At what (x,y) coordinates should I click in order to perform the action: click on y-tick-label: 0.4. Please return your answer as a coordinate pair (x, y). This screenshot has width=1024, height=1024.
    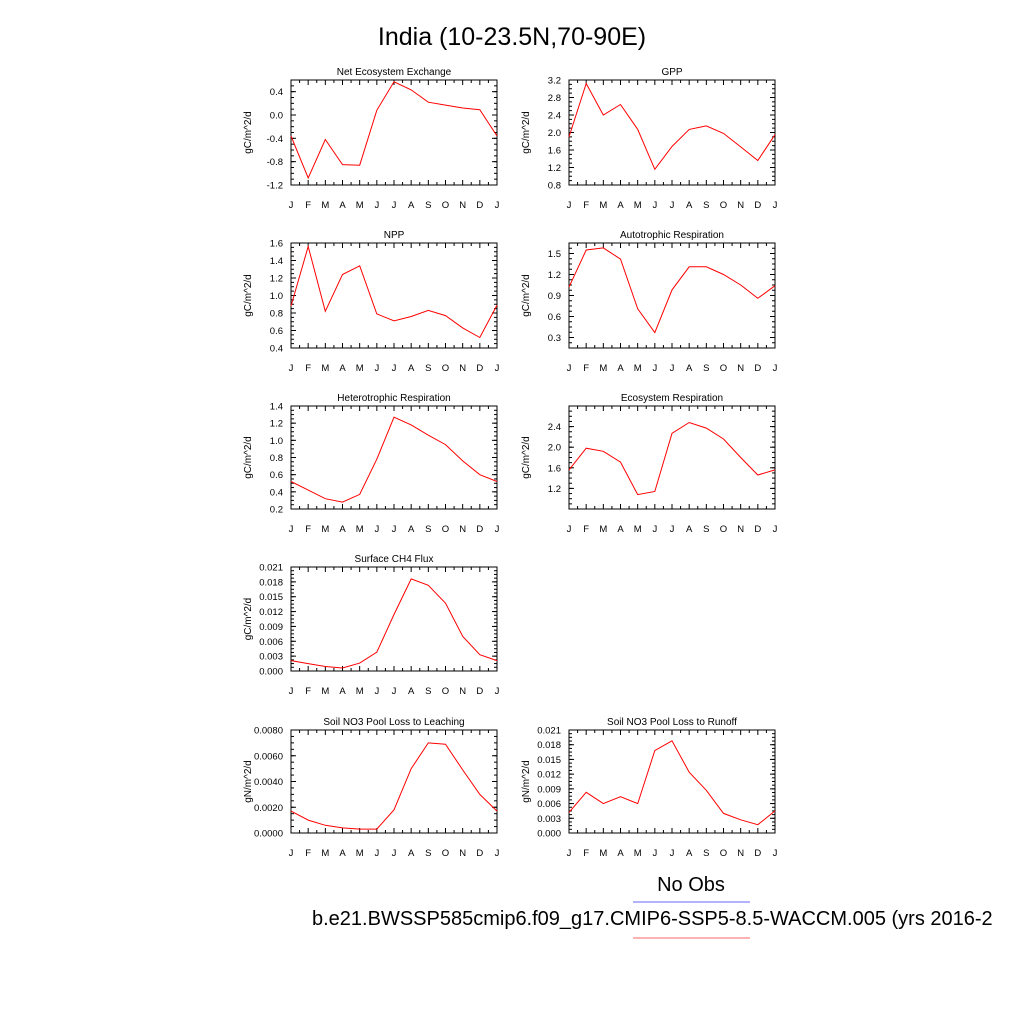
    Looking at the image, I should click on (276, 92).